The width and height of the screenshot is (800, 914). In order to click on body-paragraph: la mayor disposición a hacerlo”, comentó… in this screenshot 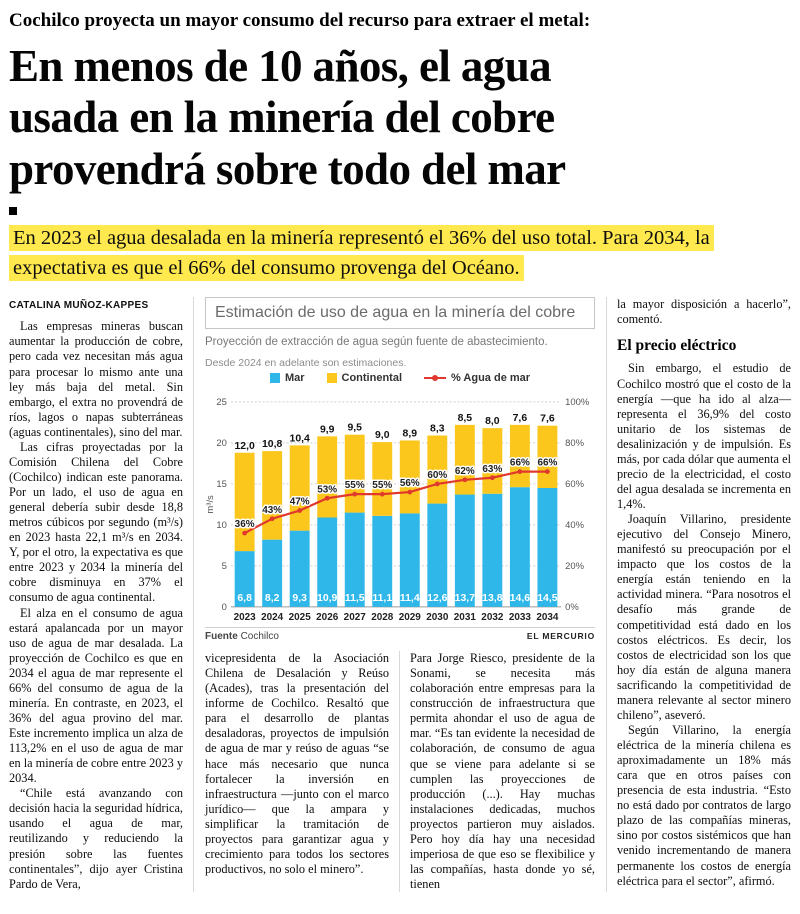, I will do `click(704, 312)`.